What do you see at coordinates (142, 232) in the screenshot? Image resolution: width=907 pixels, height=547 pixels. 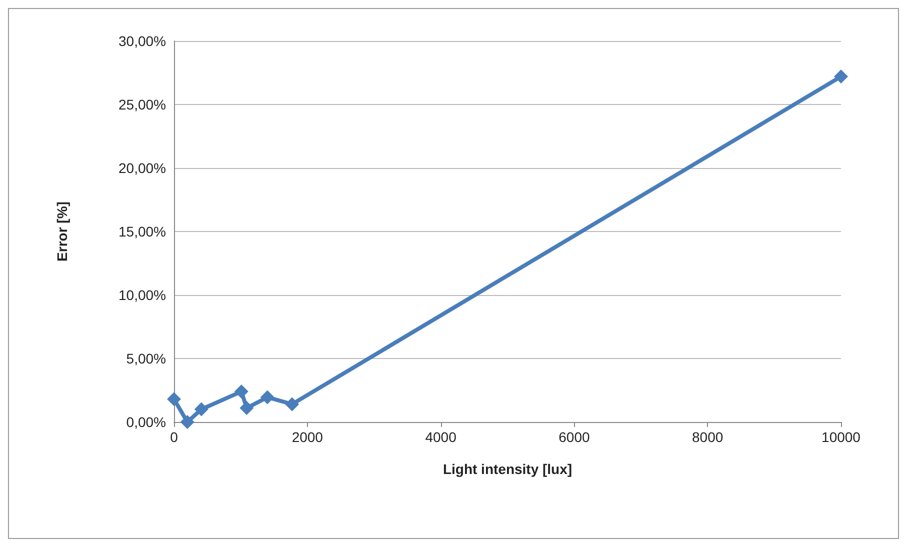 I see `y-tick-label: 15,00%` at bounding box center [142, 232].